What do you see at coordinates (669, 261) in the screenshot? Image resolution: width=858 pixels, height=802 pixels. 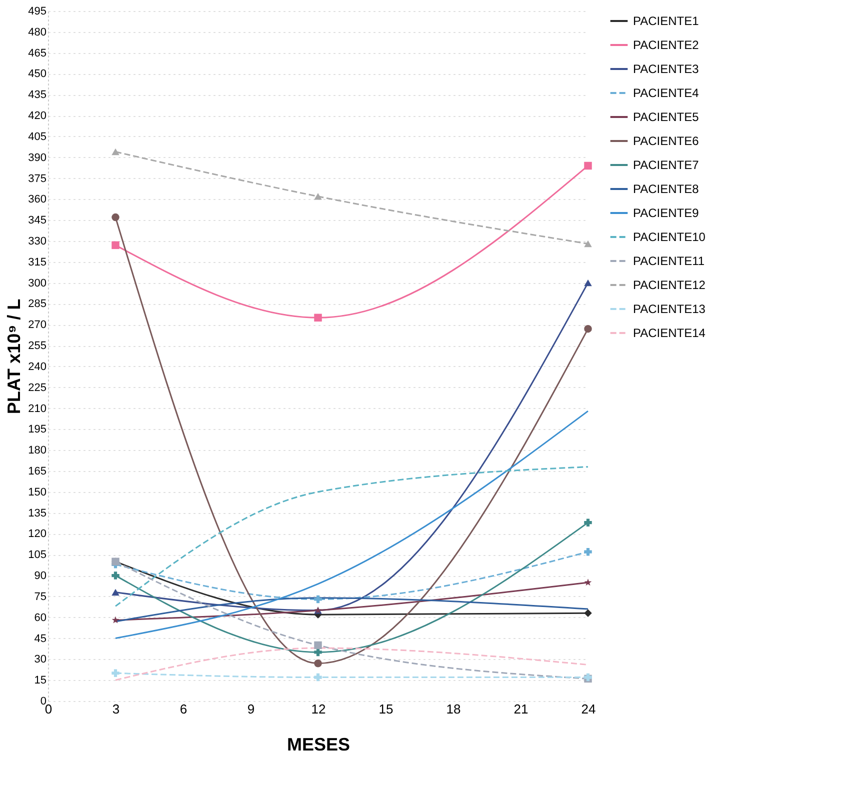 I see `legend-label: PACIENTE11` at bounding box center [669, 261].